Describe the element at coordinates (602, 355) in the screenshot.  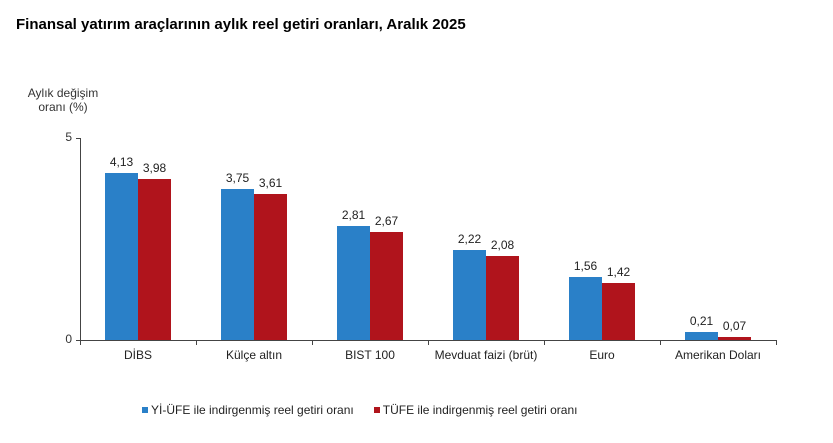
I see `x-category-label: Euro` at that location.